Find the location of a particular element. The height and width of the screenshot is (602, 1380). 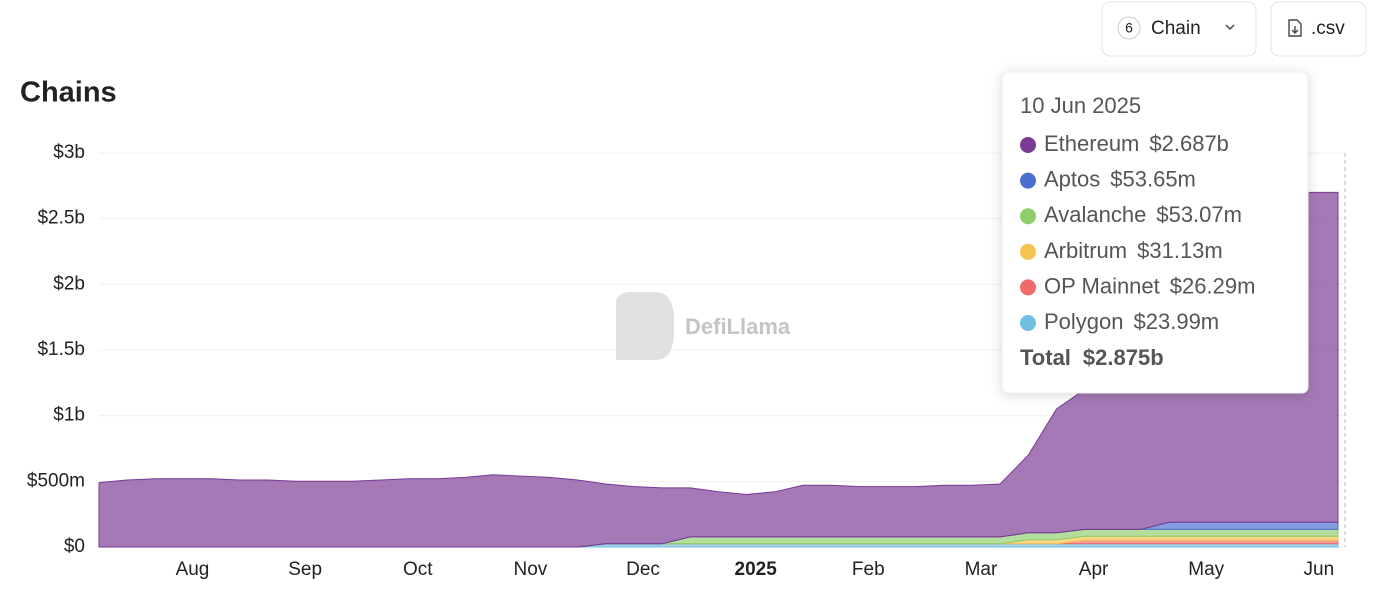

tooltip-row: Ethereum $2.687b is located at coordinates (1136, 143).